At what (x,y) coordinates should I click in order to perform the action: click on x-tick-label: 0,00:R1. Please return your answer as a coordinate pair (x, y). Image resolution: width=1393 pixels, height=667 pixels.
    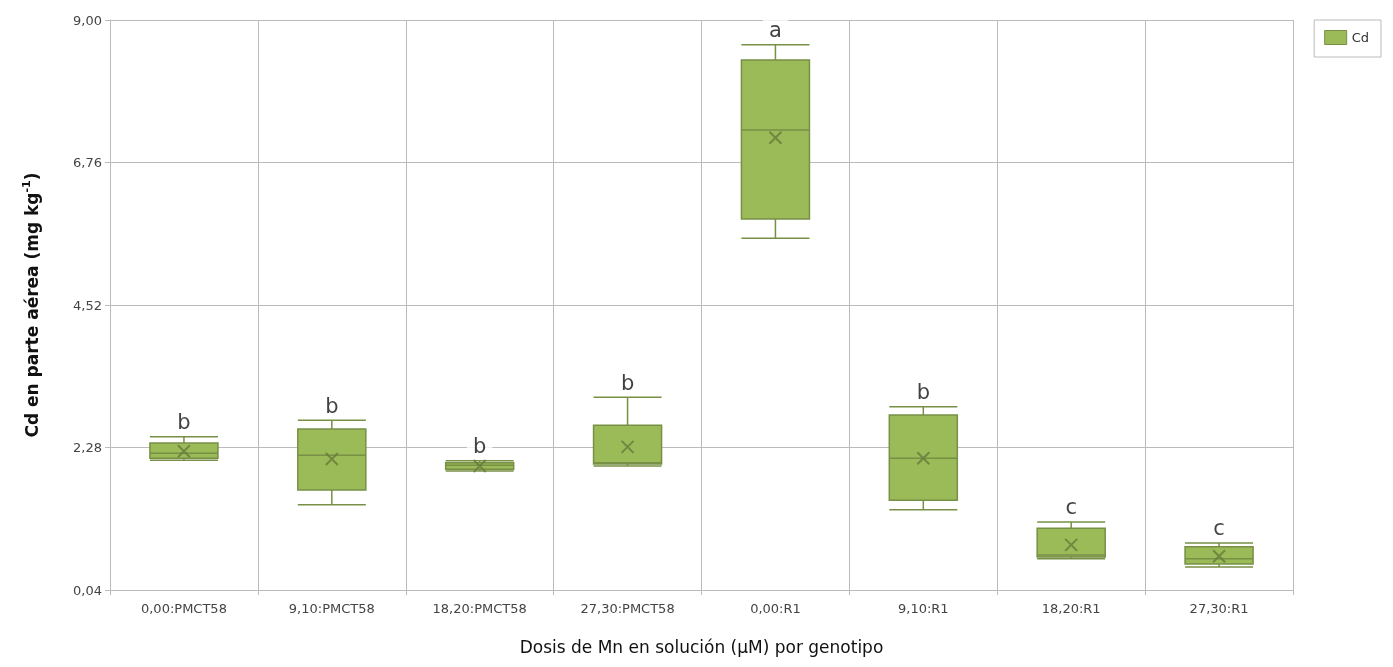
    Looking at the image, I should click on (775, 608).